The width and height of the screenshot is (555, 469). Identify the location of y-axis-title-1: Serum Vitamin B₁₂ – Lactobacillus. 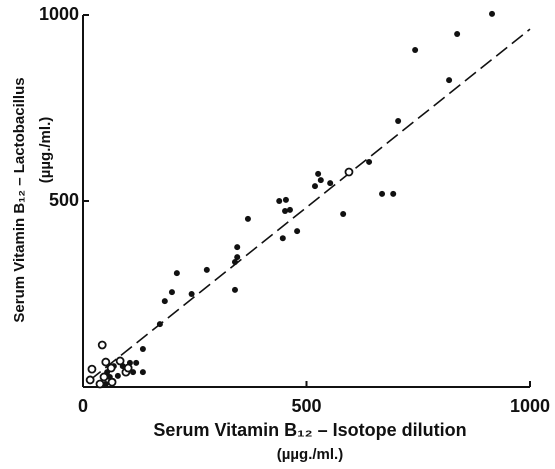
(19, 199).